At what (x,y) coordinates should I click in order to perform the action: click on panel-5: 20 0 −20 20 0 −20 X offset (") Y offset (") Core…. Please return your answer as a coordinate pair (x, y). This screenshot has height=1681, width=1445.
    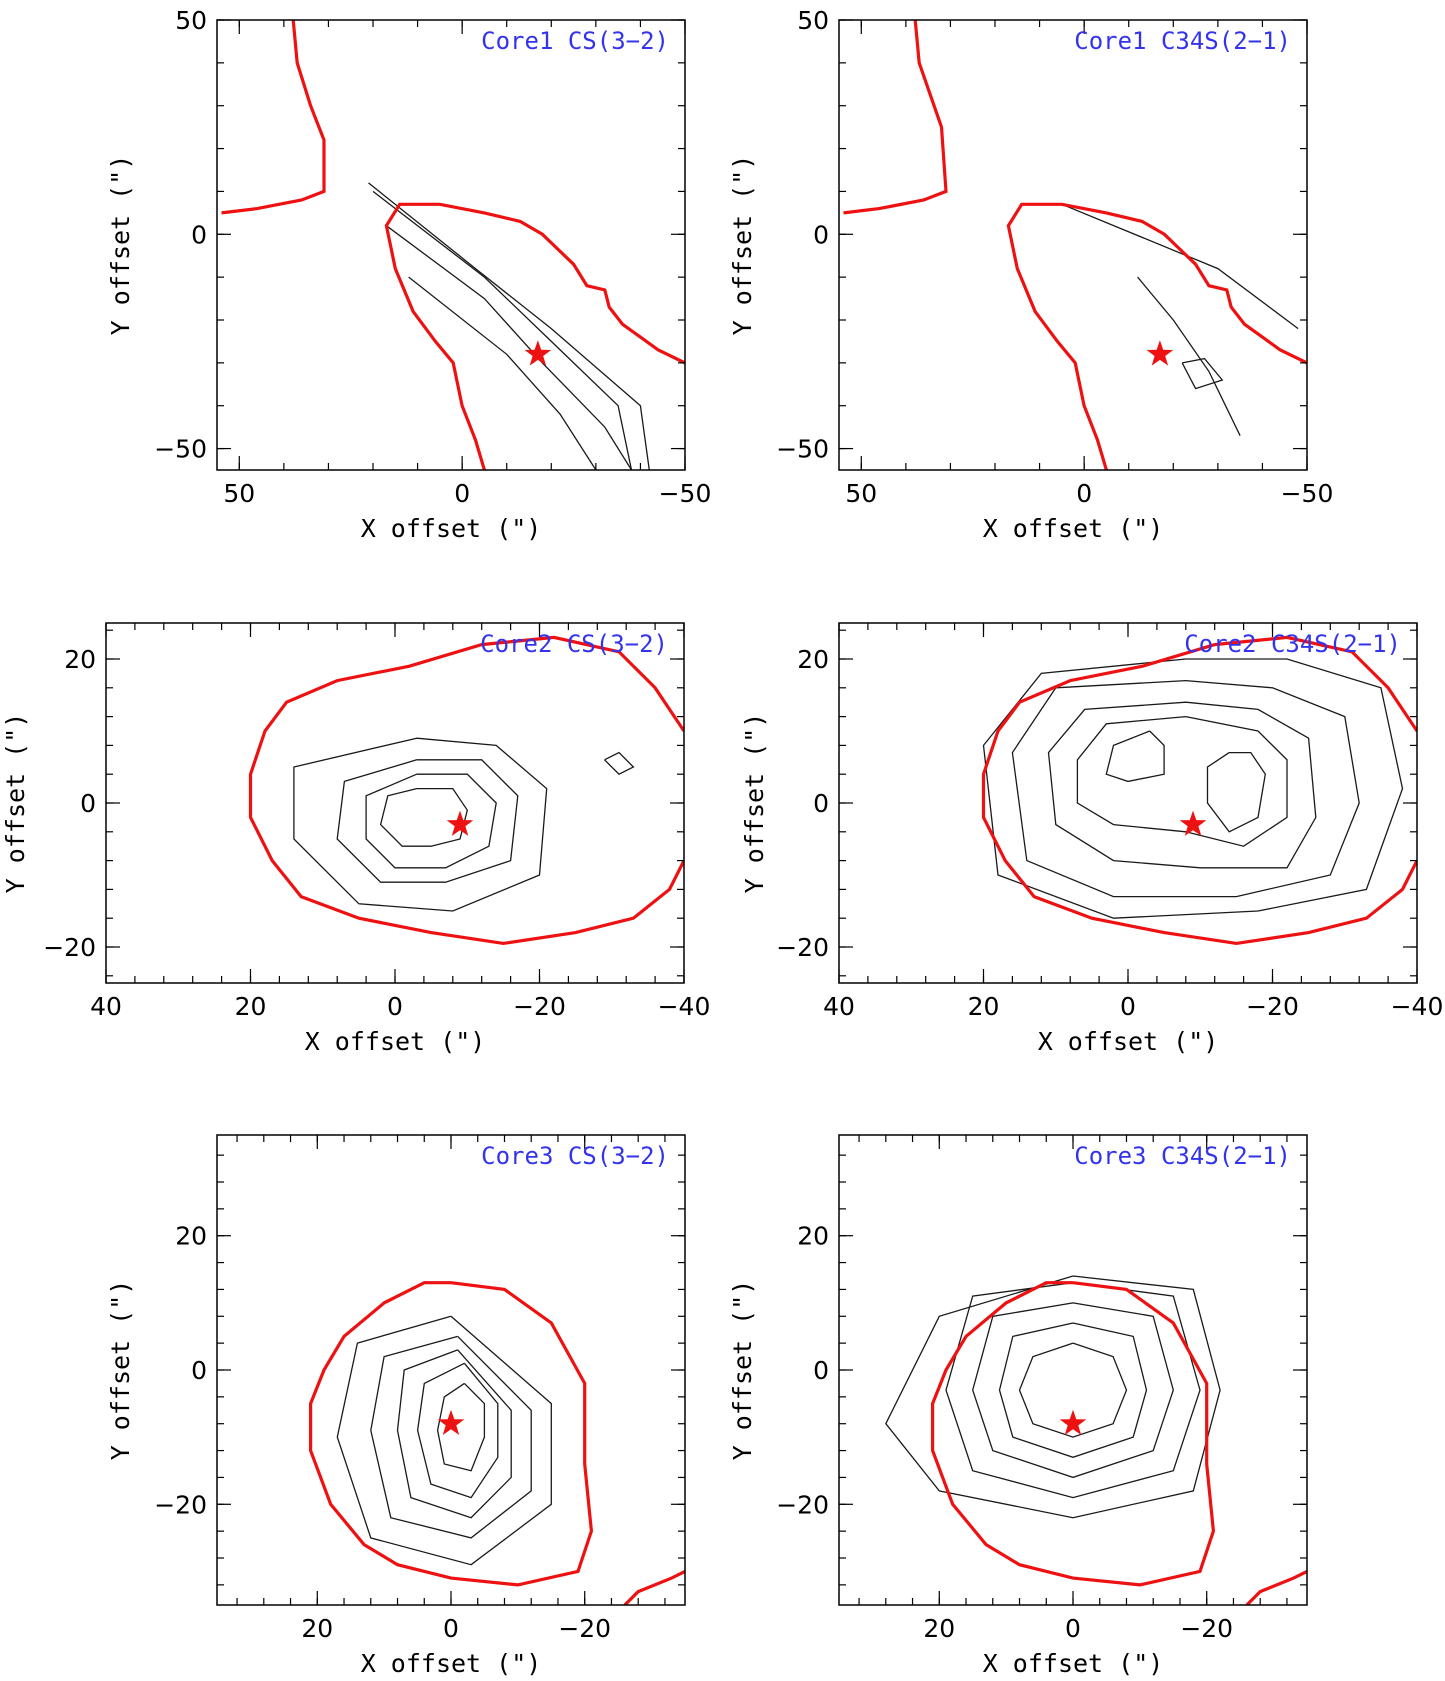
    Looking at the image, I should click on (396, 1406).